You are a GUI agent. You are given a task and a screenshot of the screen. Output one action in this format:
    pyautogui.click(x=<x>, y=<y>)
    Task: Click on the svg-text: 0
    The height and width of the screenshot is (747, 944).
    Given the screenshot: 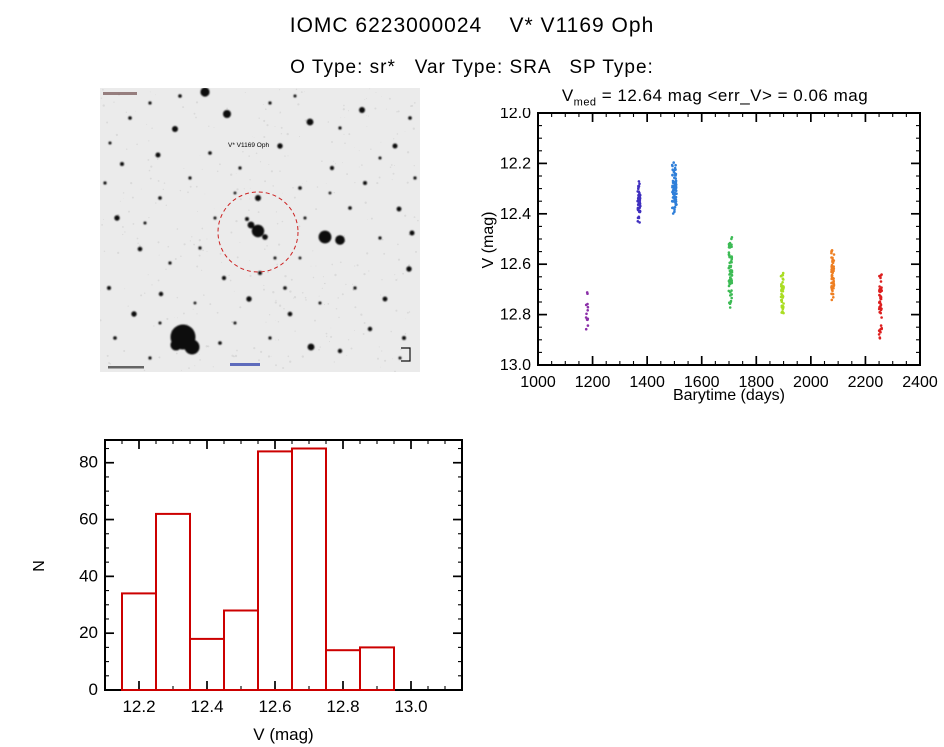 What is the action you would take?
    pyautogui.click(x=93, y=689)
    